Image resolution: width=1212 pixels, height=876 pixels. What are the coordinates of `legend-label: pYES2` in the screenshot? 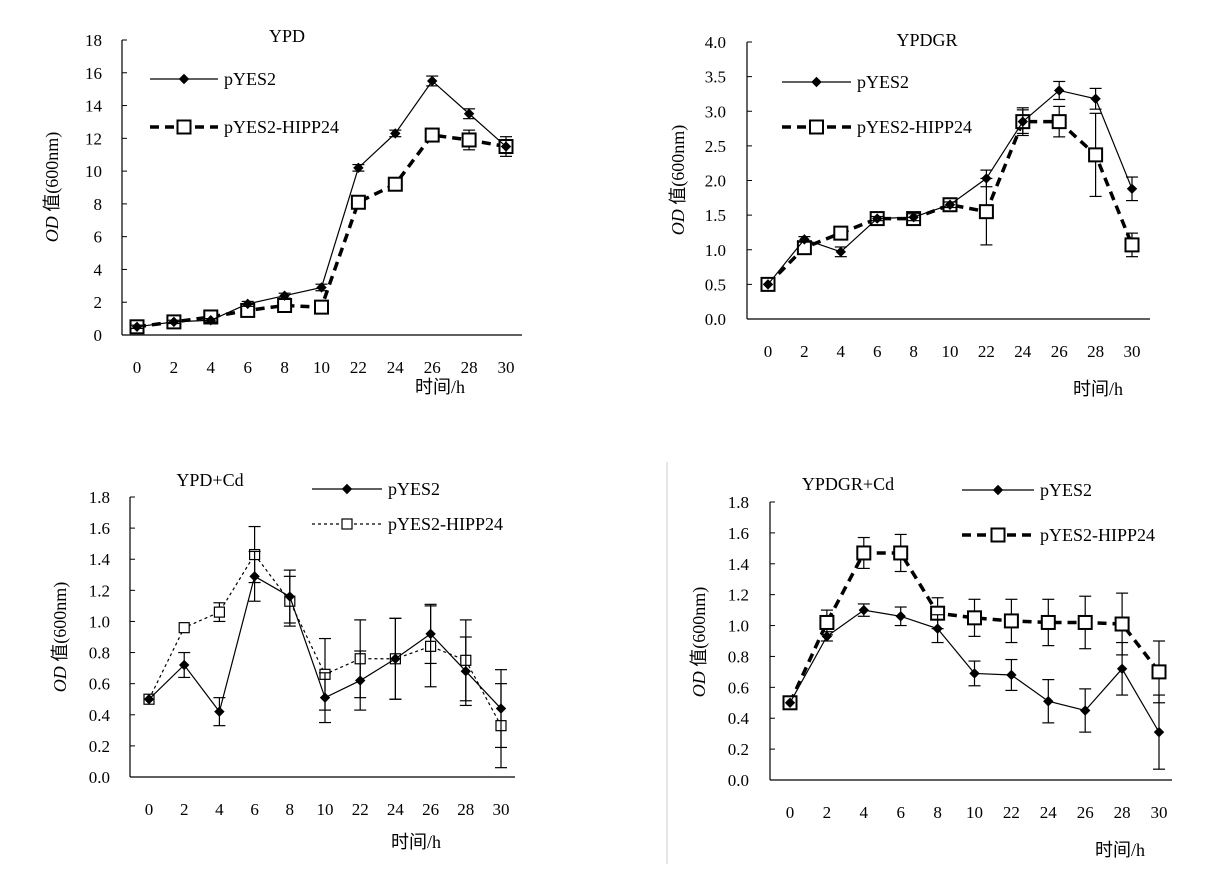 It's located at (250, 79).